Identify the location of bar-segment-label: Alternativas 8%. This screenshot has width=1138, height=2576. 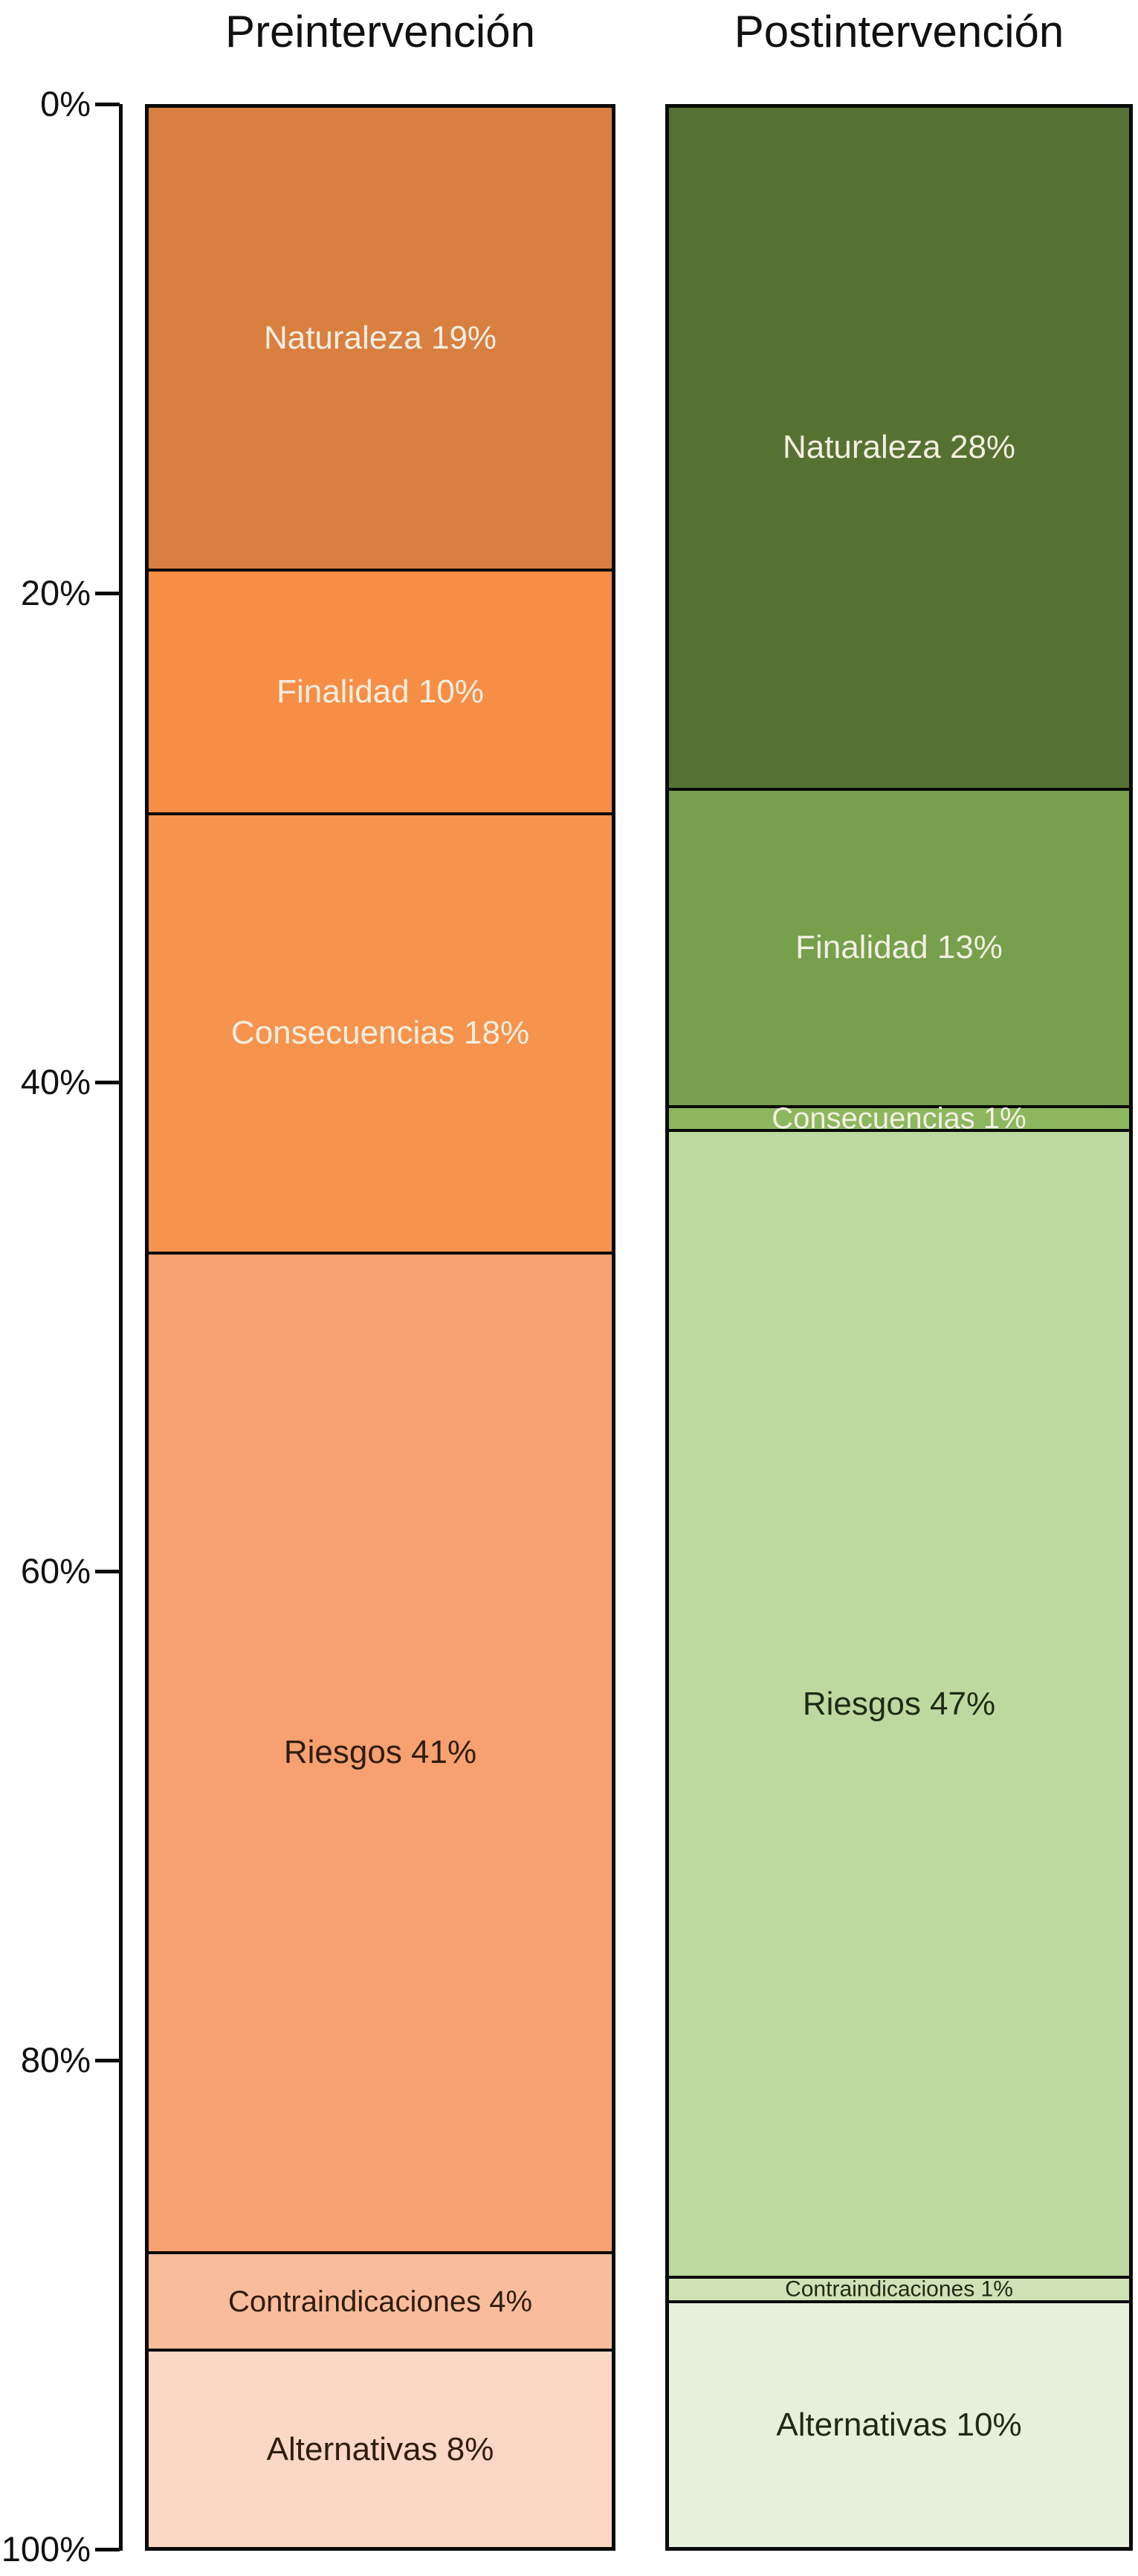
(380, 2448).